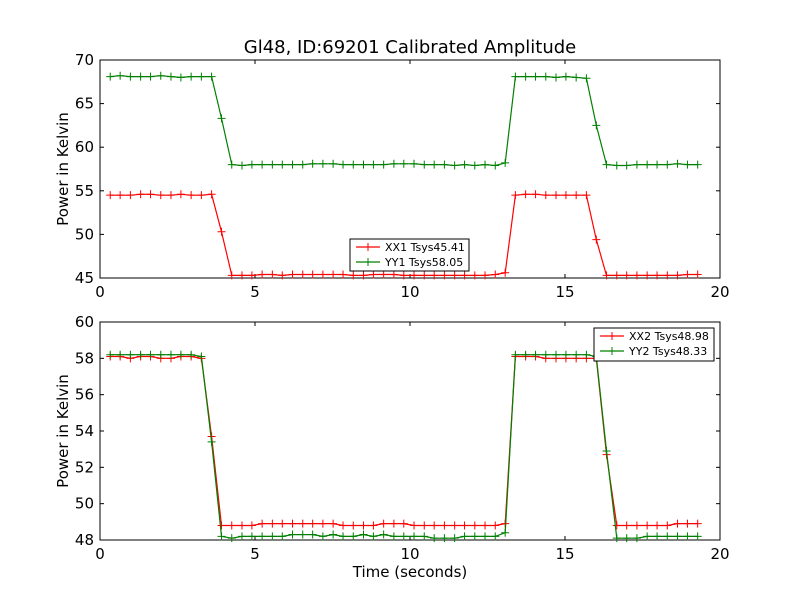 This screenshot has width=800, height=600. I want to click on figure-title: Gl48, ID:69201 Calibrated Amplitude, so click(410, 47).